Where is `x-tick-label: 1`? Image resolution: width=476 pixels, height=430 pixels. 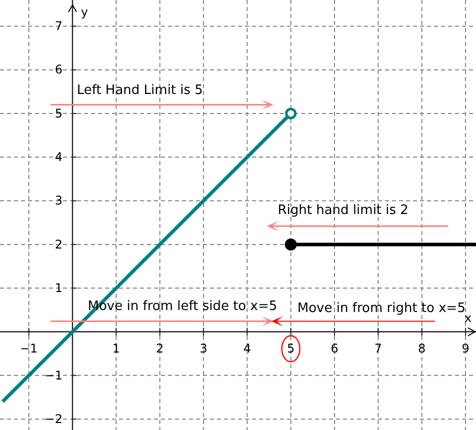 x-tick-label: 1 is located at coordinates (116, 348).